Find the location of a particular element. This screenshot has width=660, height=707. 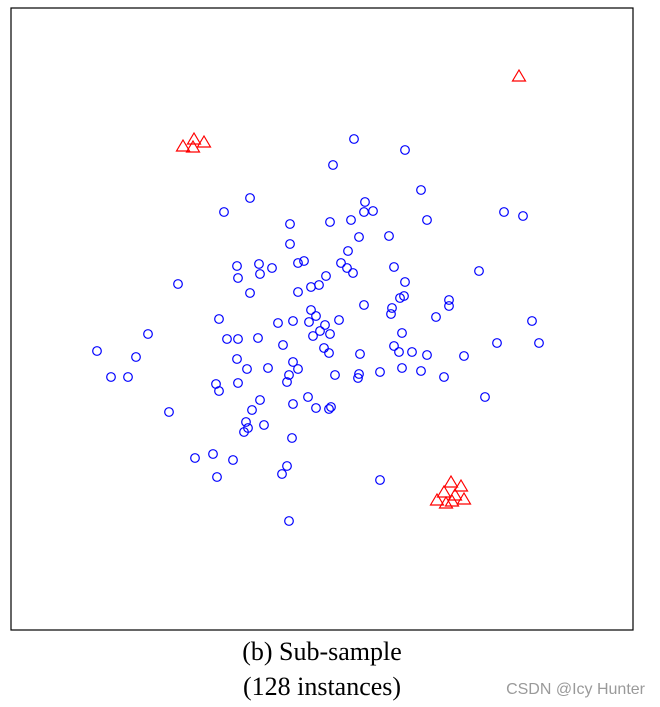

caption: (b) Sub-sample is located at coordinates (322, 651).